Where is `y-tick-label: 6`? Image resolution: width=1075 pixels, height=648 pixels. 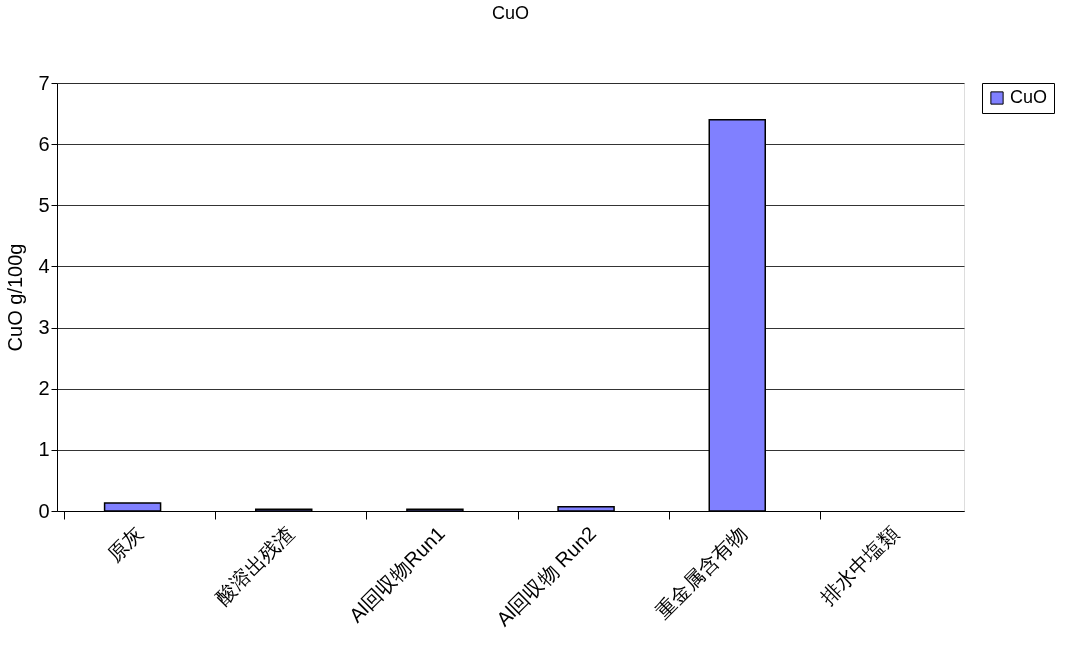 y-tick-label: 6 is located at coordinates (44, 143).